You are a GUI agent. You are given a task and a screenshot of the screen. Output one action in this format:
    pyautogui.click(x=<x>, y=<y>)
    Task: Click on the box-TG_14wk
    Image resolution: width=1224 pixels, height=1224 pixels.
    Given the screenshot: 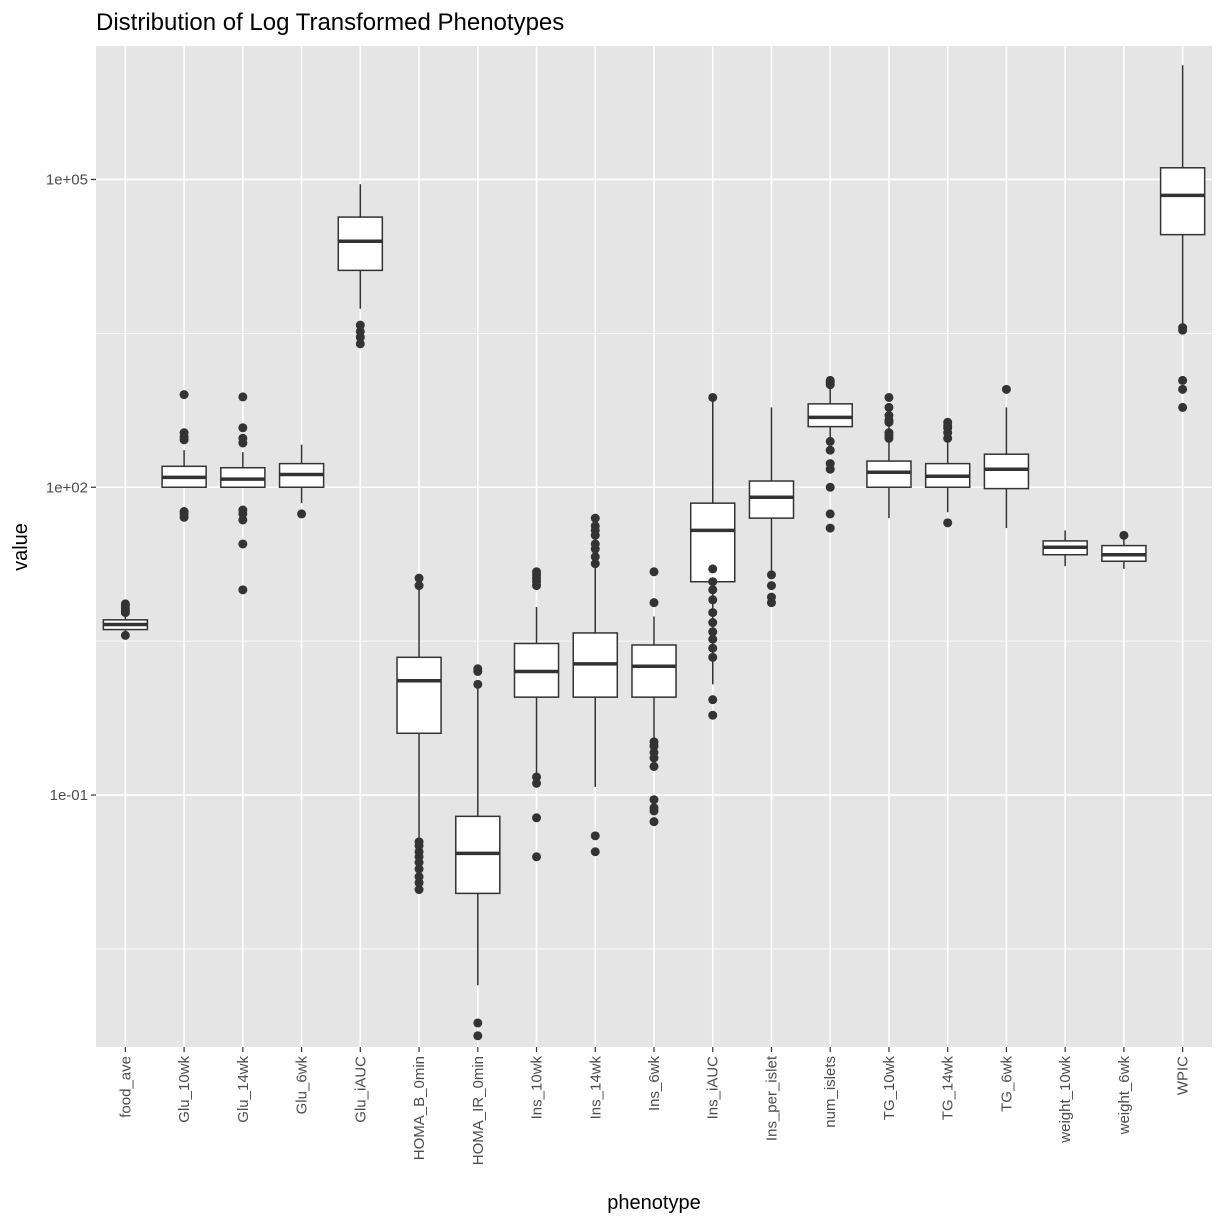 What is the action you would take?
    pyautogui.click(x=947, y=472)
    